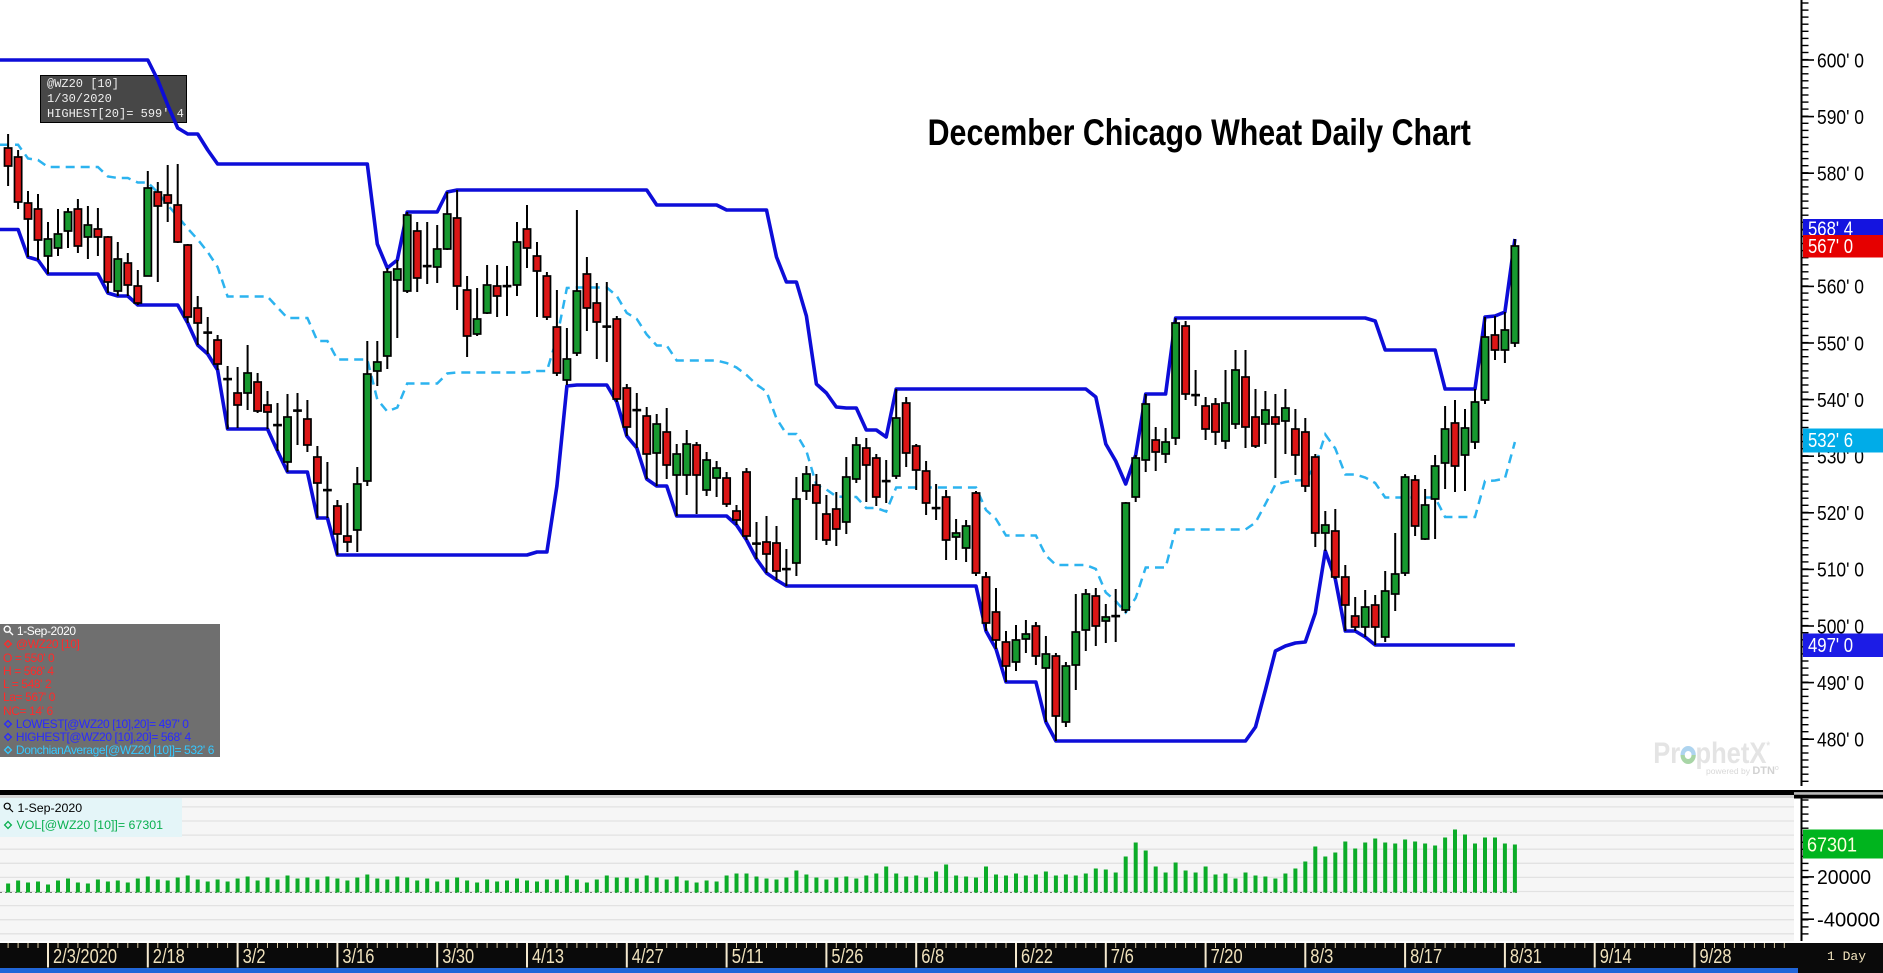 Image resolution: width=1883 pixels, height=973 pixels. I want to click on svg-text: 490' 0, so click(1840, 683).